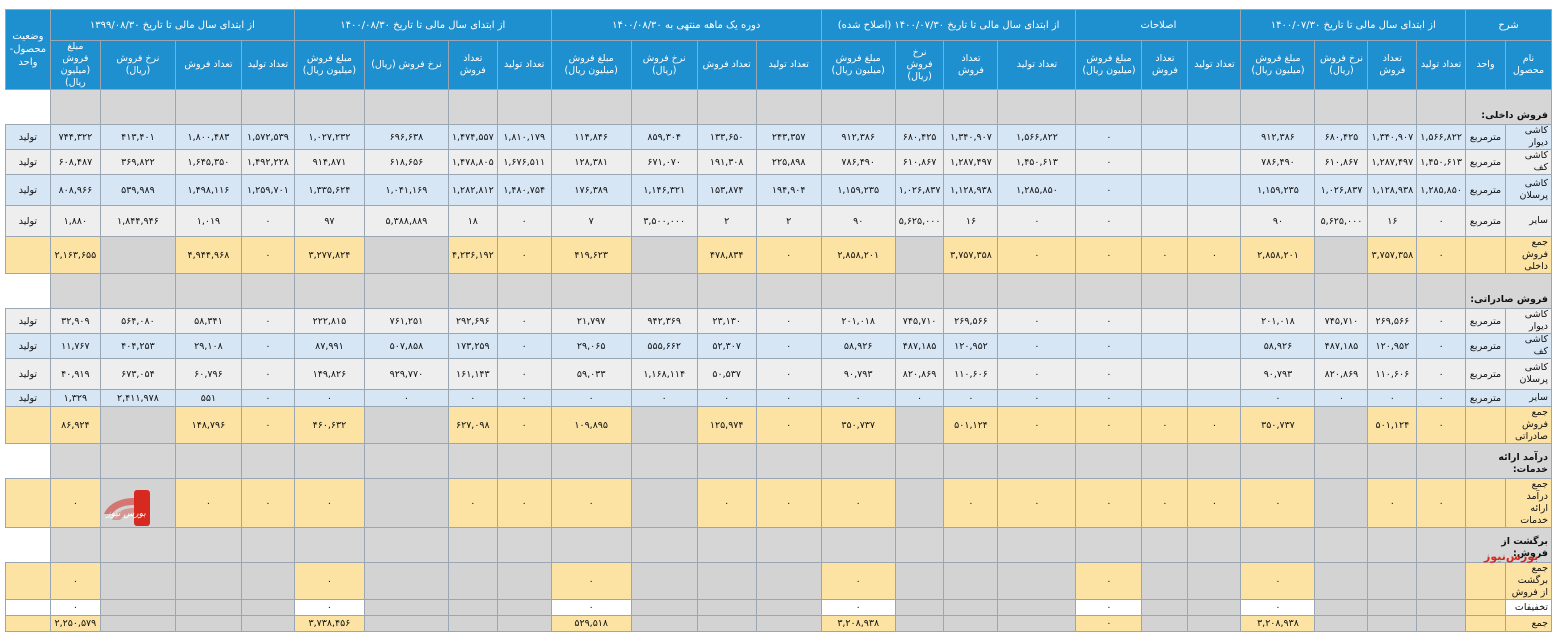  I want to click on value-cell: ۳,۷۵۷,۳۵۸, so click(971, 255).